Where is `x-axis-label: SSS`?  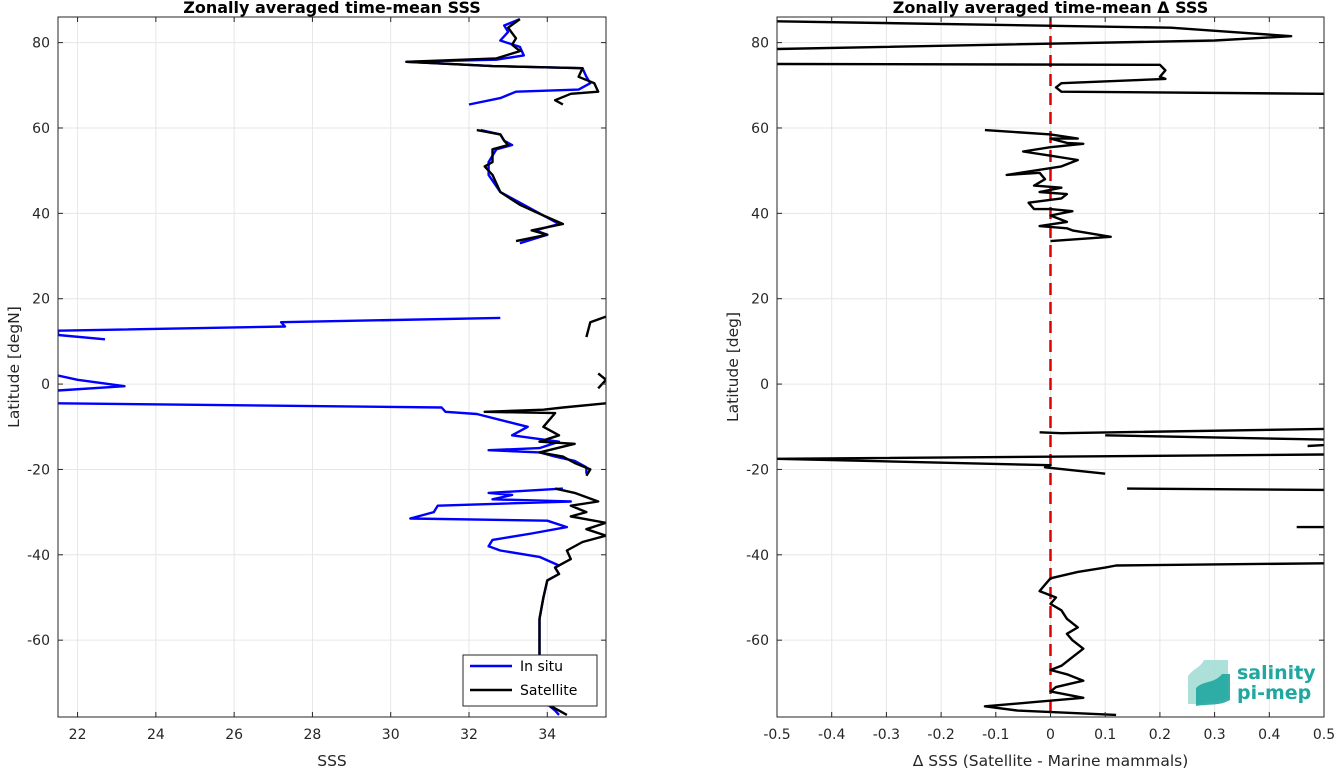 x-axis-label: SSS is located at coordinates (332, 760).